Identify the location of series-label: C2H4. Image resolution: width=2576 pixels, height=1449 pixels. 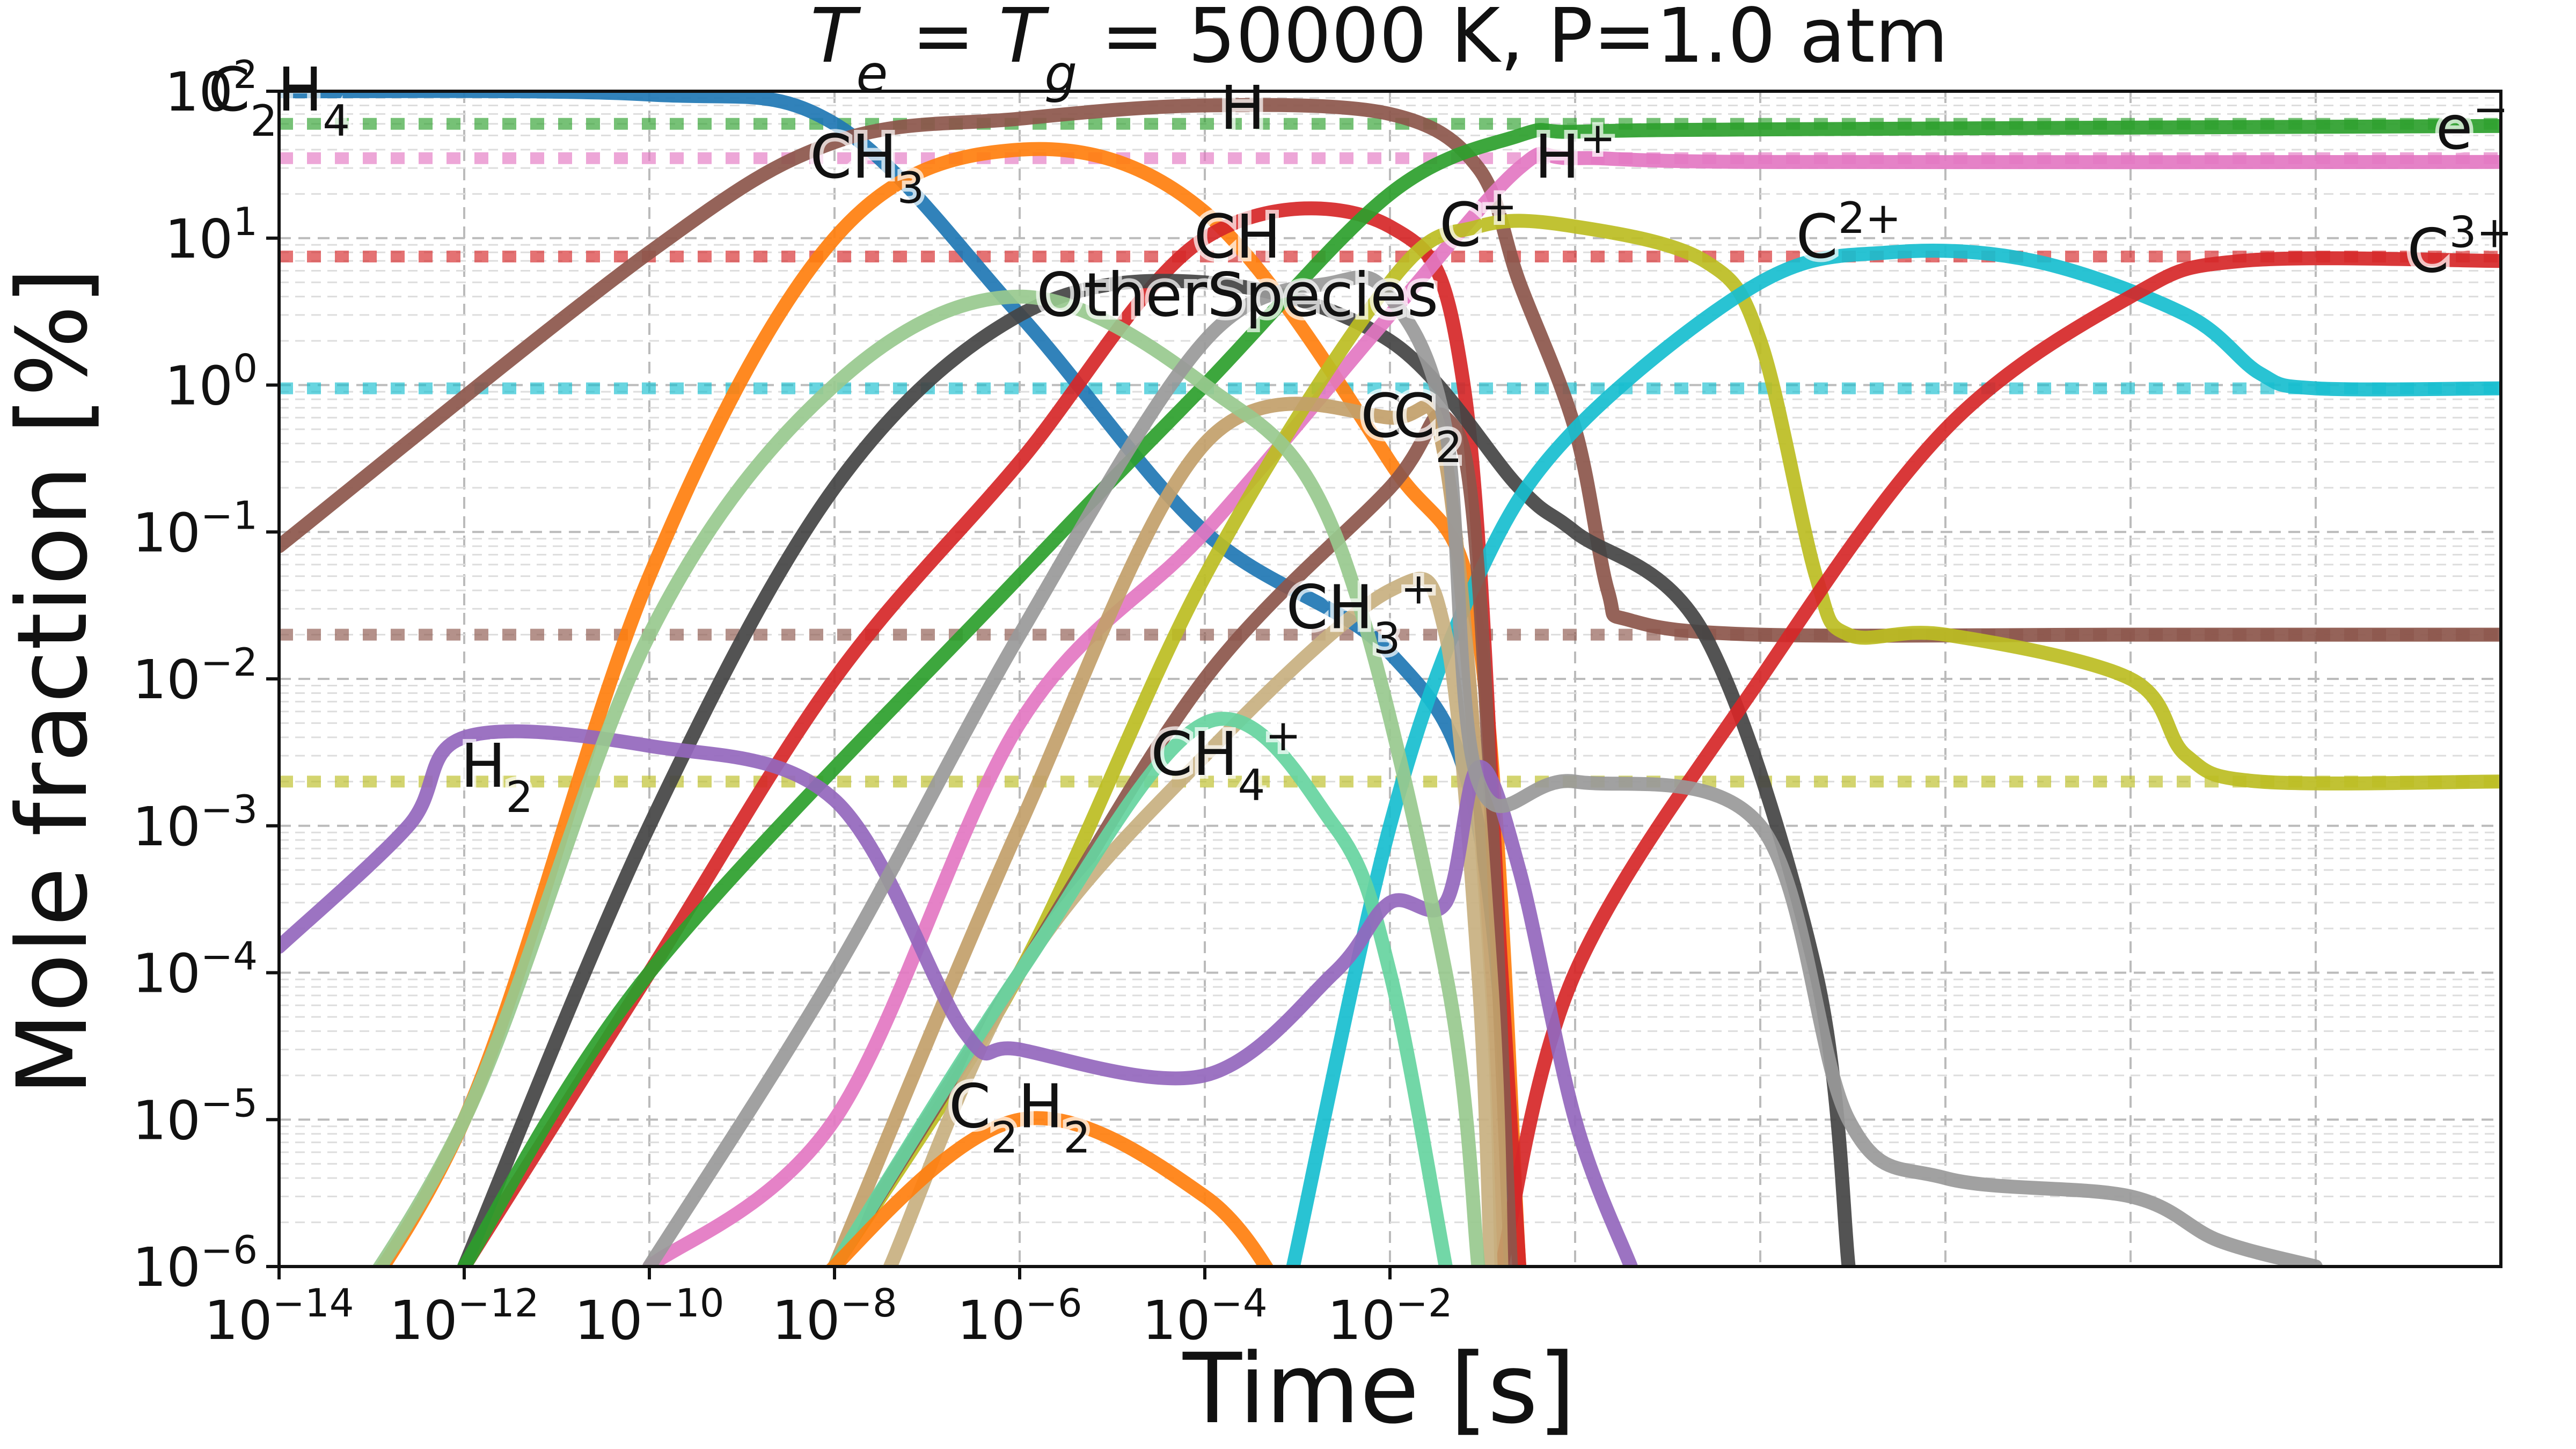
(279, 100).